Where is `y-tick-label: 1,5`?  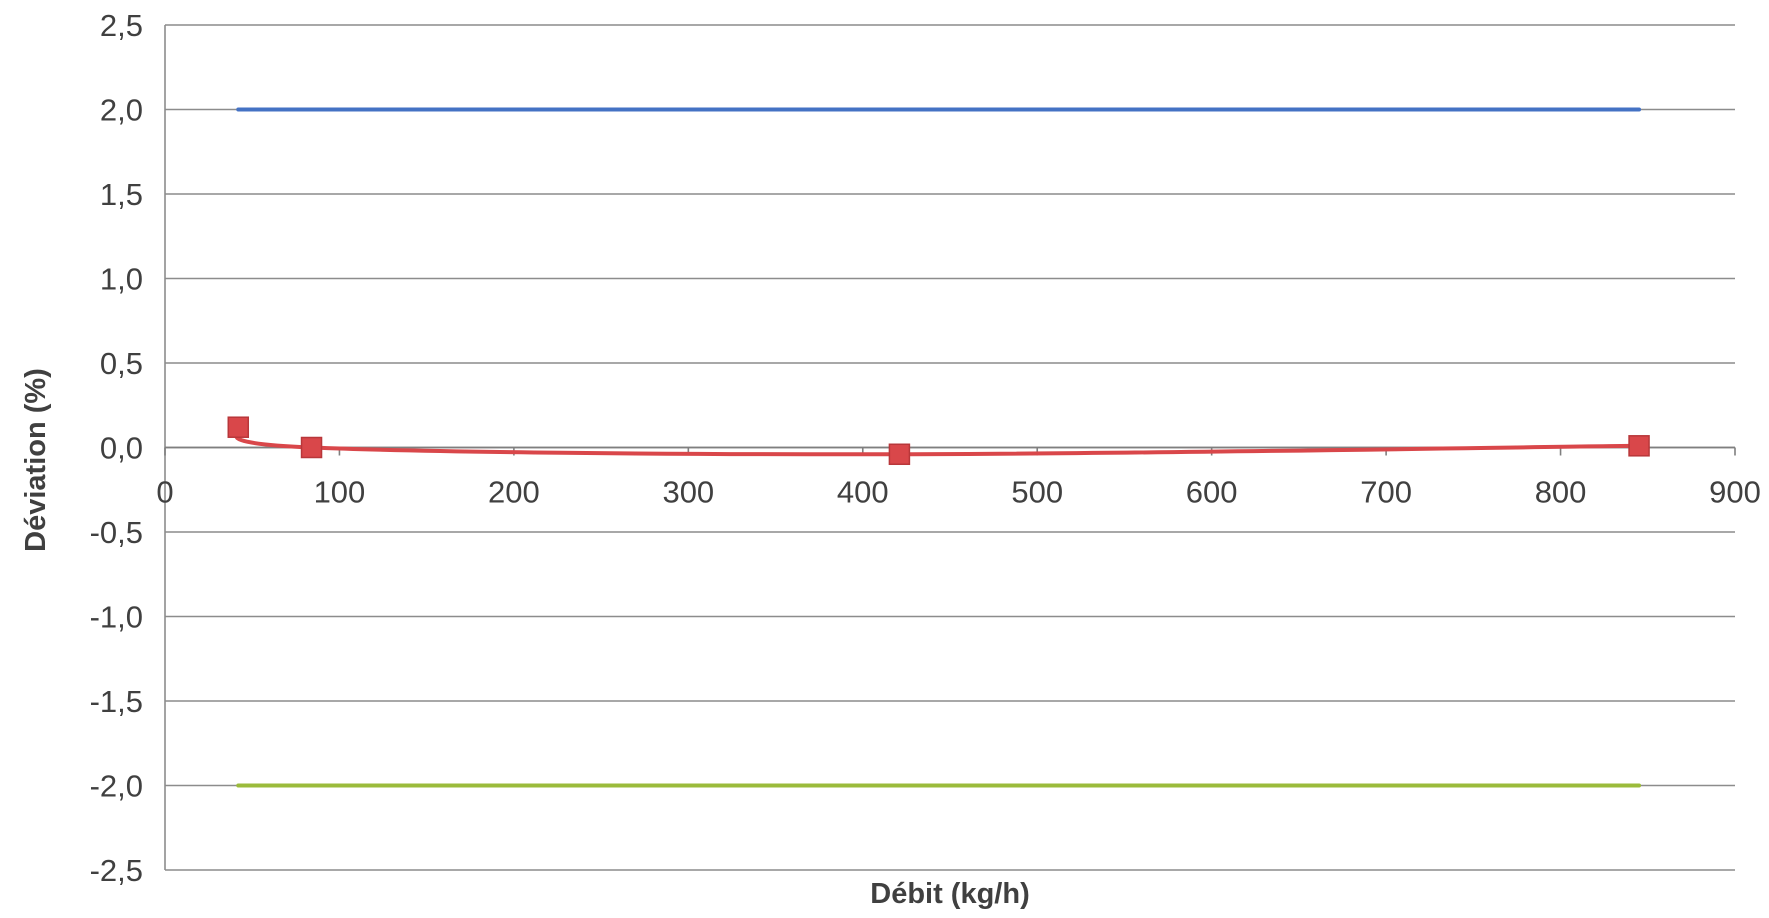
y-tick-label: 1,5 is located at coordinates (121, 194).